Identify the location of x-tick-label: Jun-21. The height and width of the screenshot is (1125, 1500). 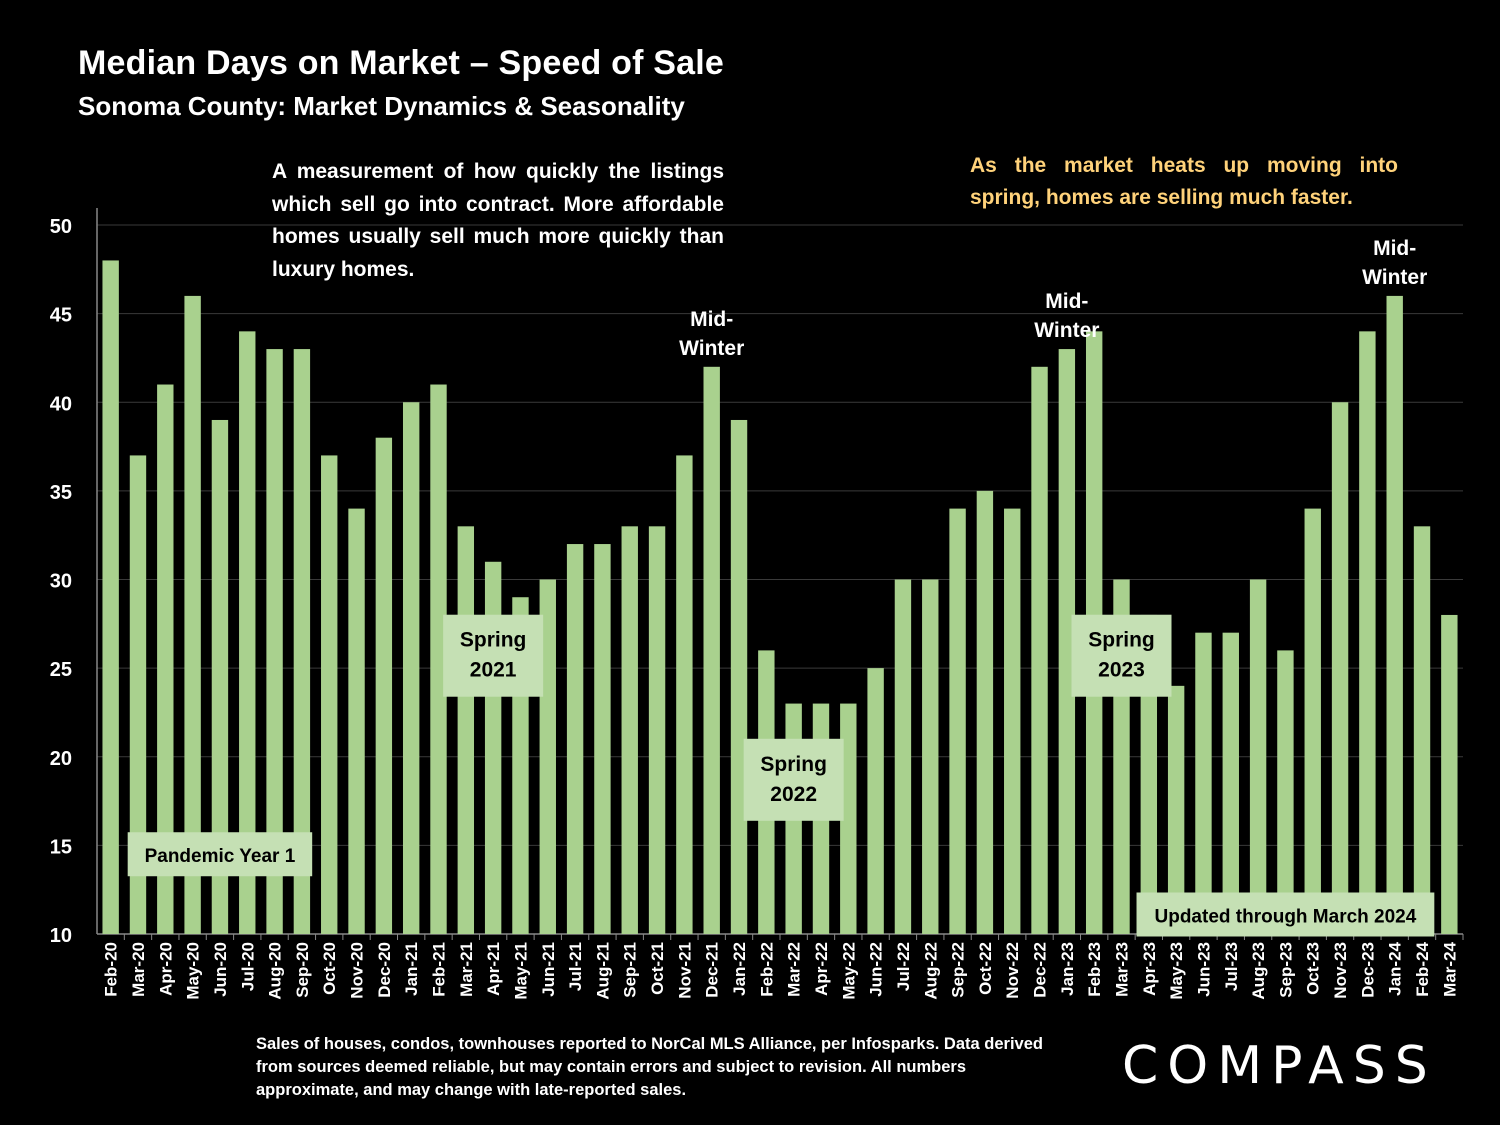
(548, 969).